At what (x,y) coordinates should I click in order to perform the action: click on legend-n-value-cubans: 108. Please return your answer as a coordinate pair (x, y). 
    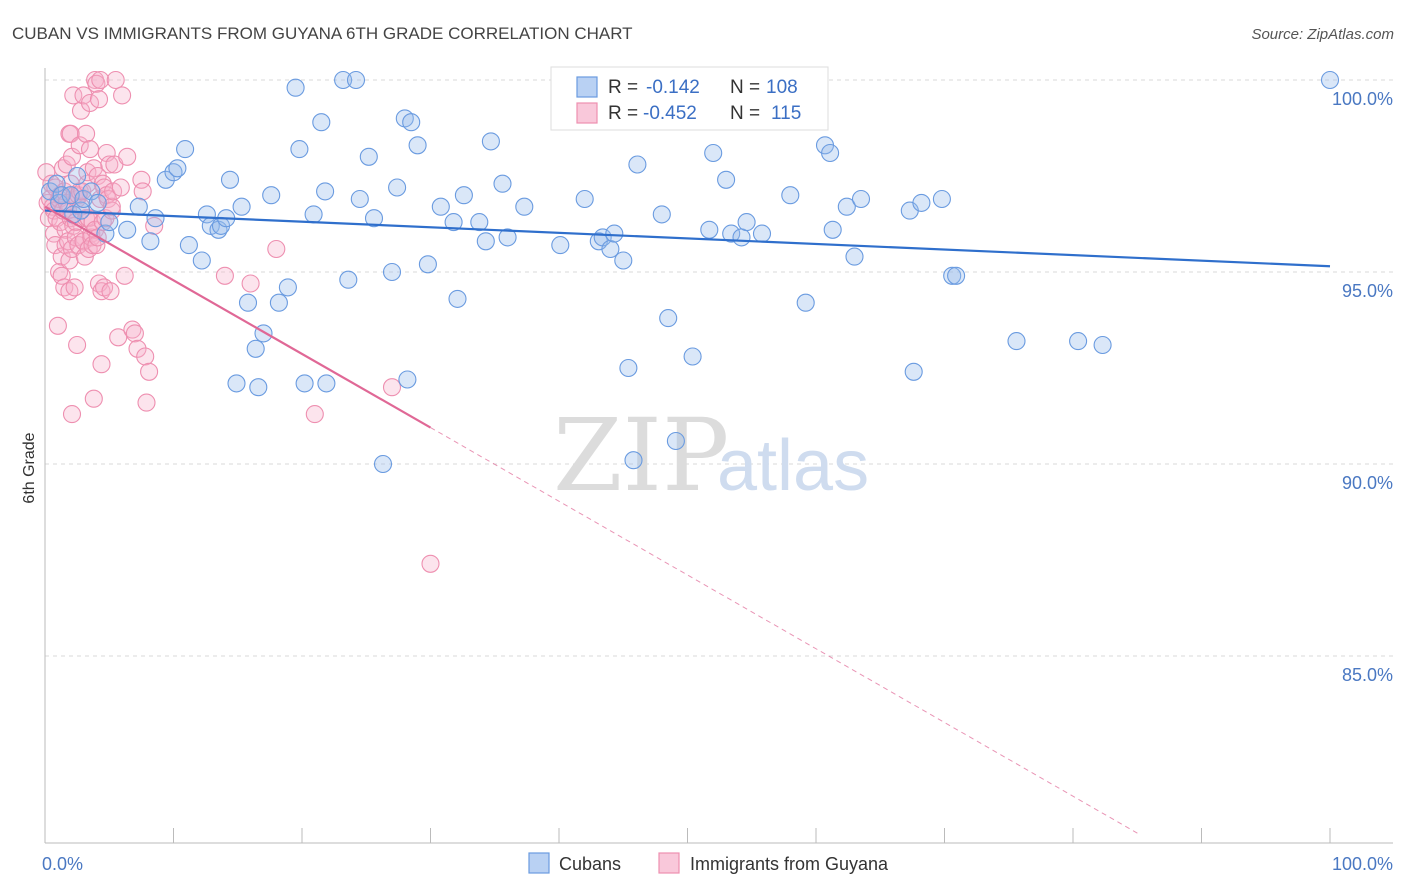
    Looking at the image, I should click on (782, 87).